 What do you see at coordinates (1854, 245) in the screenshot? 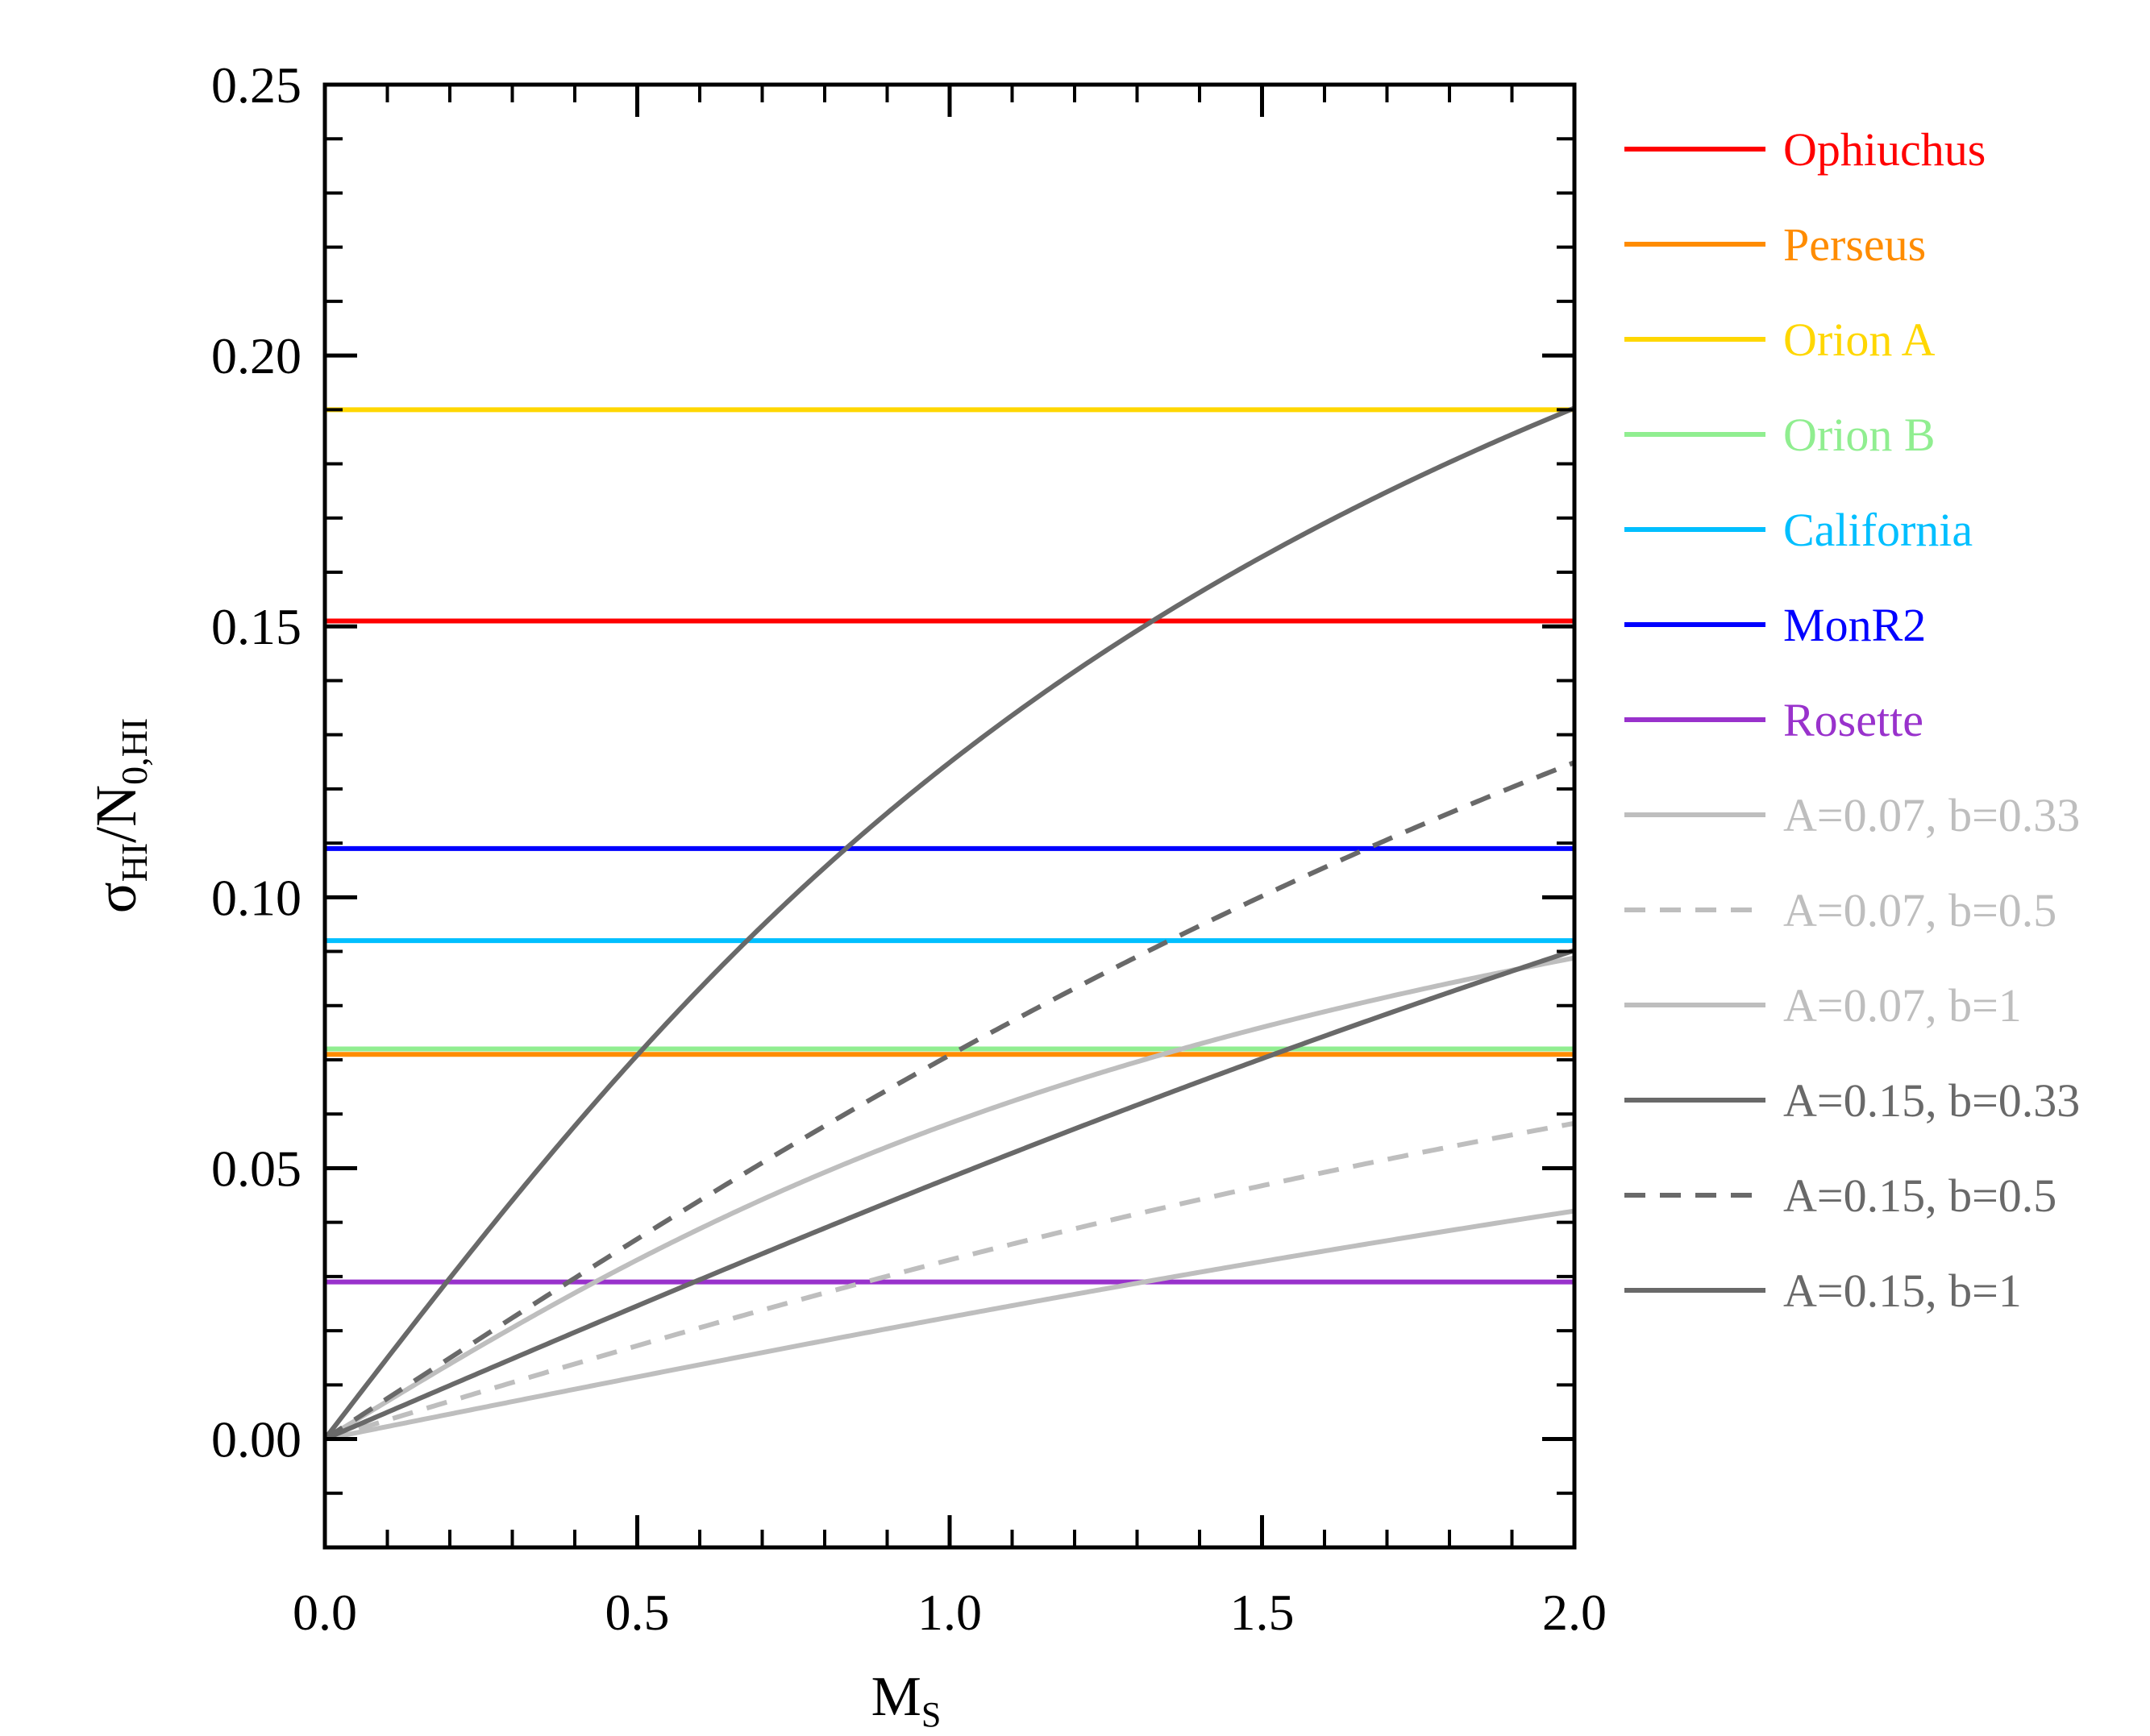
I see `legend-label: Perseus` at bounding box center [1854, 245].